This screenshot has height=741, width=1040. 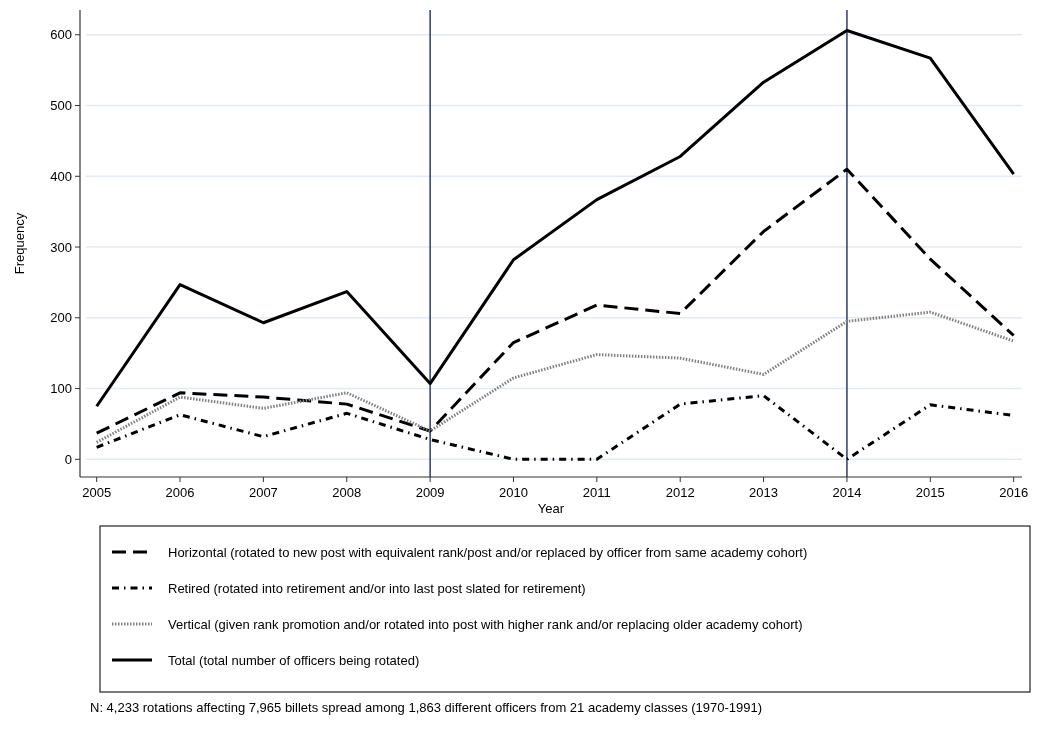 I want to click on y-tick-label: 400, so click(x=61, y=176).